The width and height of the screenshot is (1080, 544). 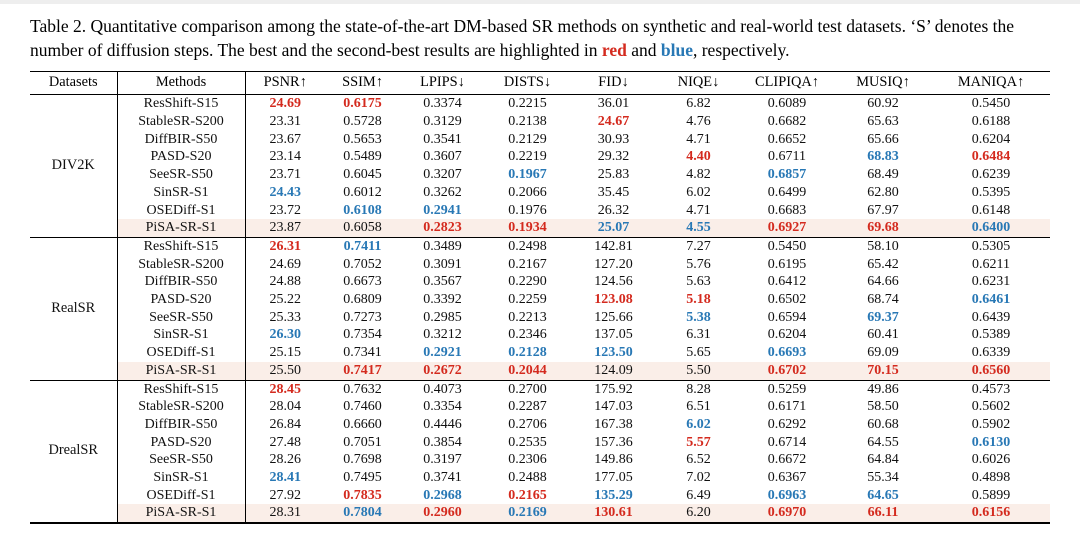 What do you see at coordinates (442, 370) in the screenshot?
I see `metric-value: 0.2672` at bounding box center [442, 370].